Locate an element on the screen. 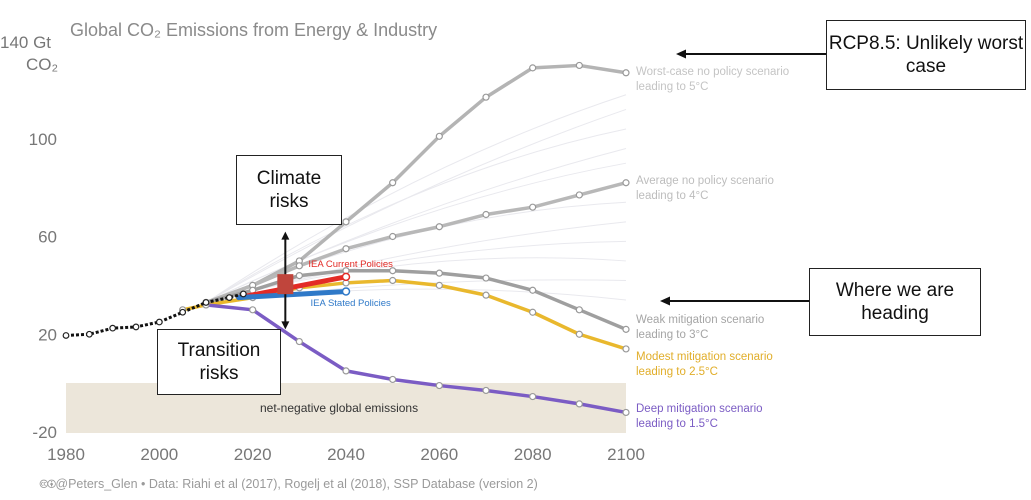 Image resolution: width=1031 pixels, height=500 pixels. risk-arrow-head-down is located at coordinates (285, 325).